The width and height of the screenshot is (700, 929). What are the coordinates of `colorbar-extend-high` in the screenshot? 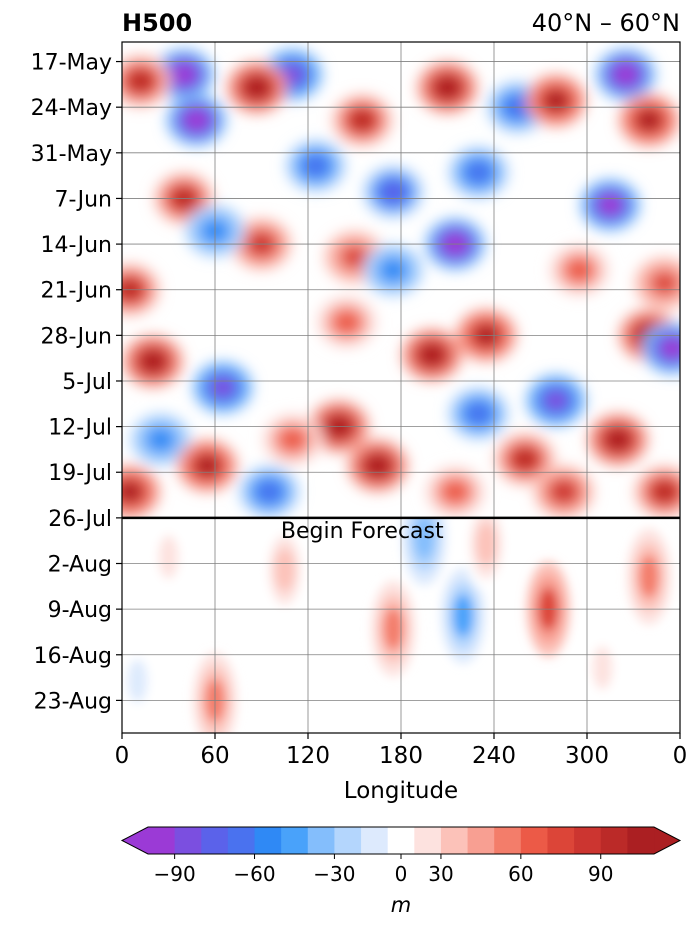 It's located at (667, 840).